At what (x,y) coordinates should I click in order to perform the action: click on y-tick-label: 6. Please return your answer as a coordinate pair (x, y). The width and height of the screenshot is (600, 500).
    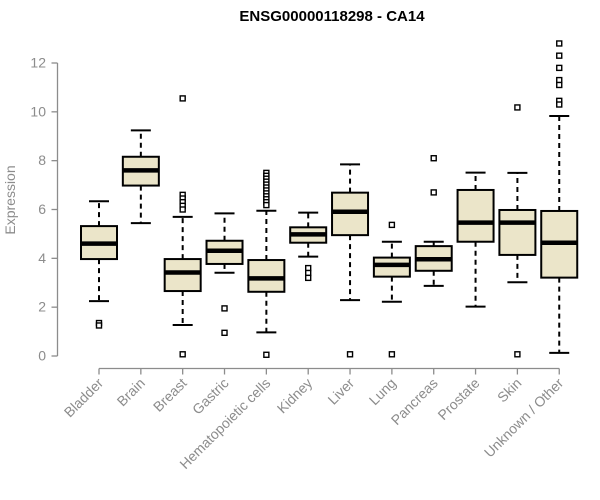
    Looking at the image, I should click on (42, 209).